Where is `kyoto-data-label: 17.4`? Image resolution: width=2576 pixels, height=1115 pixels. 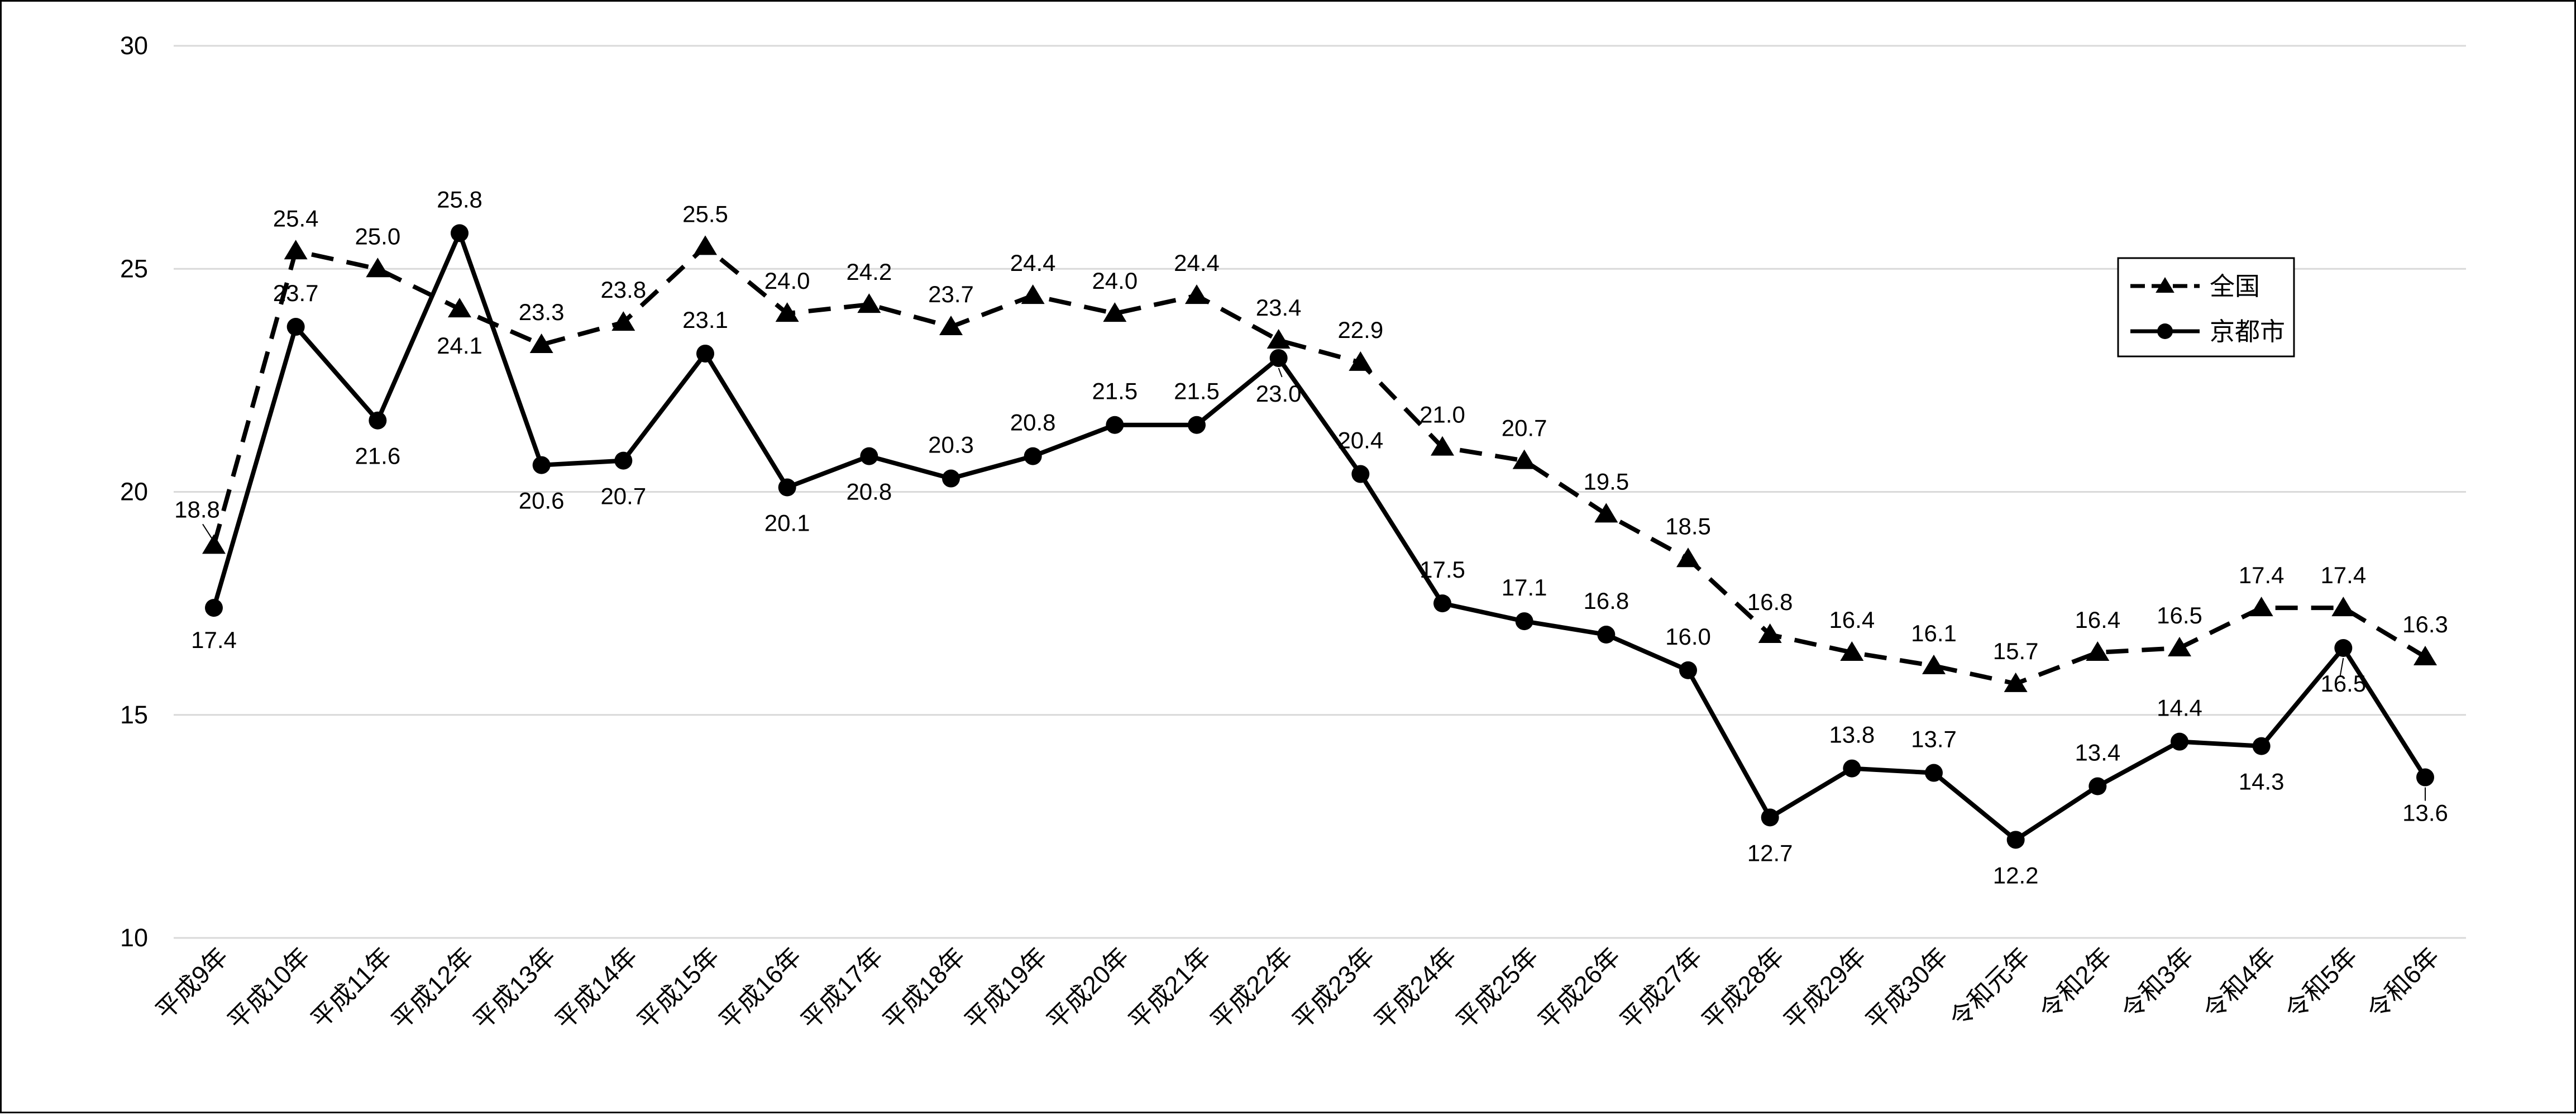
kyoto-data-label: 17.4 is located at coordinates (214, 640).